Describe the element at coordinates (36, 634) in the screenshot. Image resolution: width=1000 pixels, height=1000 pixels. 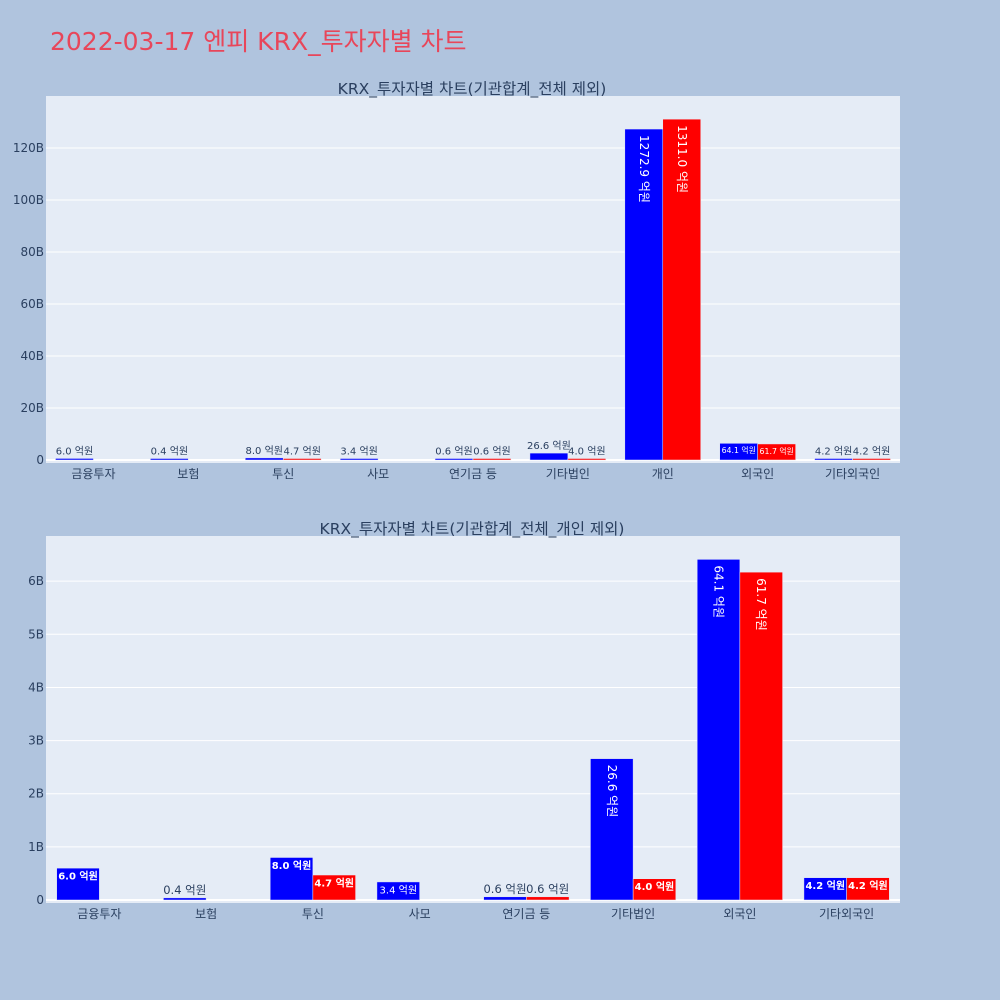
I see `y-tick-label: 5B` at that location.